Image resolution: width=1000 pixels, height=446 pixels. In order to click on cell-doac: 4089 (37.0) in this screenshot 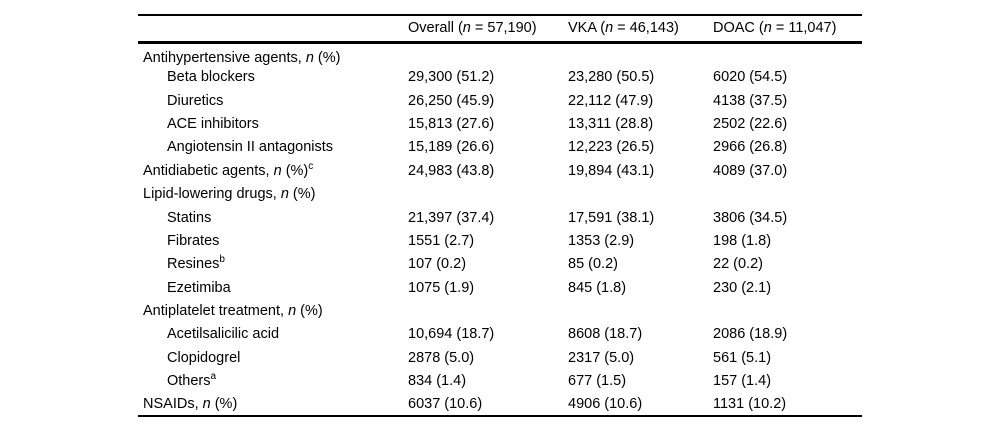, I will do `click(750, 170)`.